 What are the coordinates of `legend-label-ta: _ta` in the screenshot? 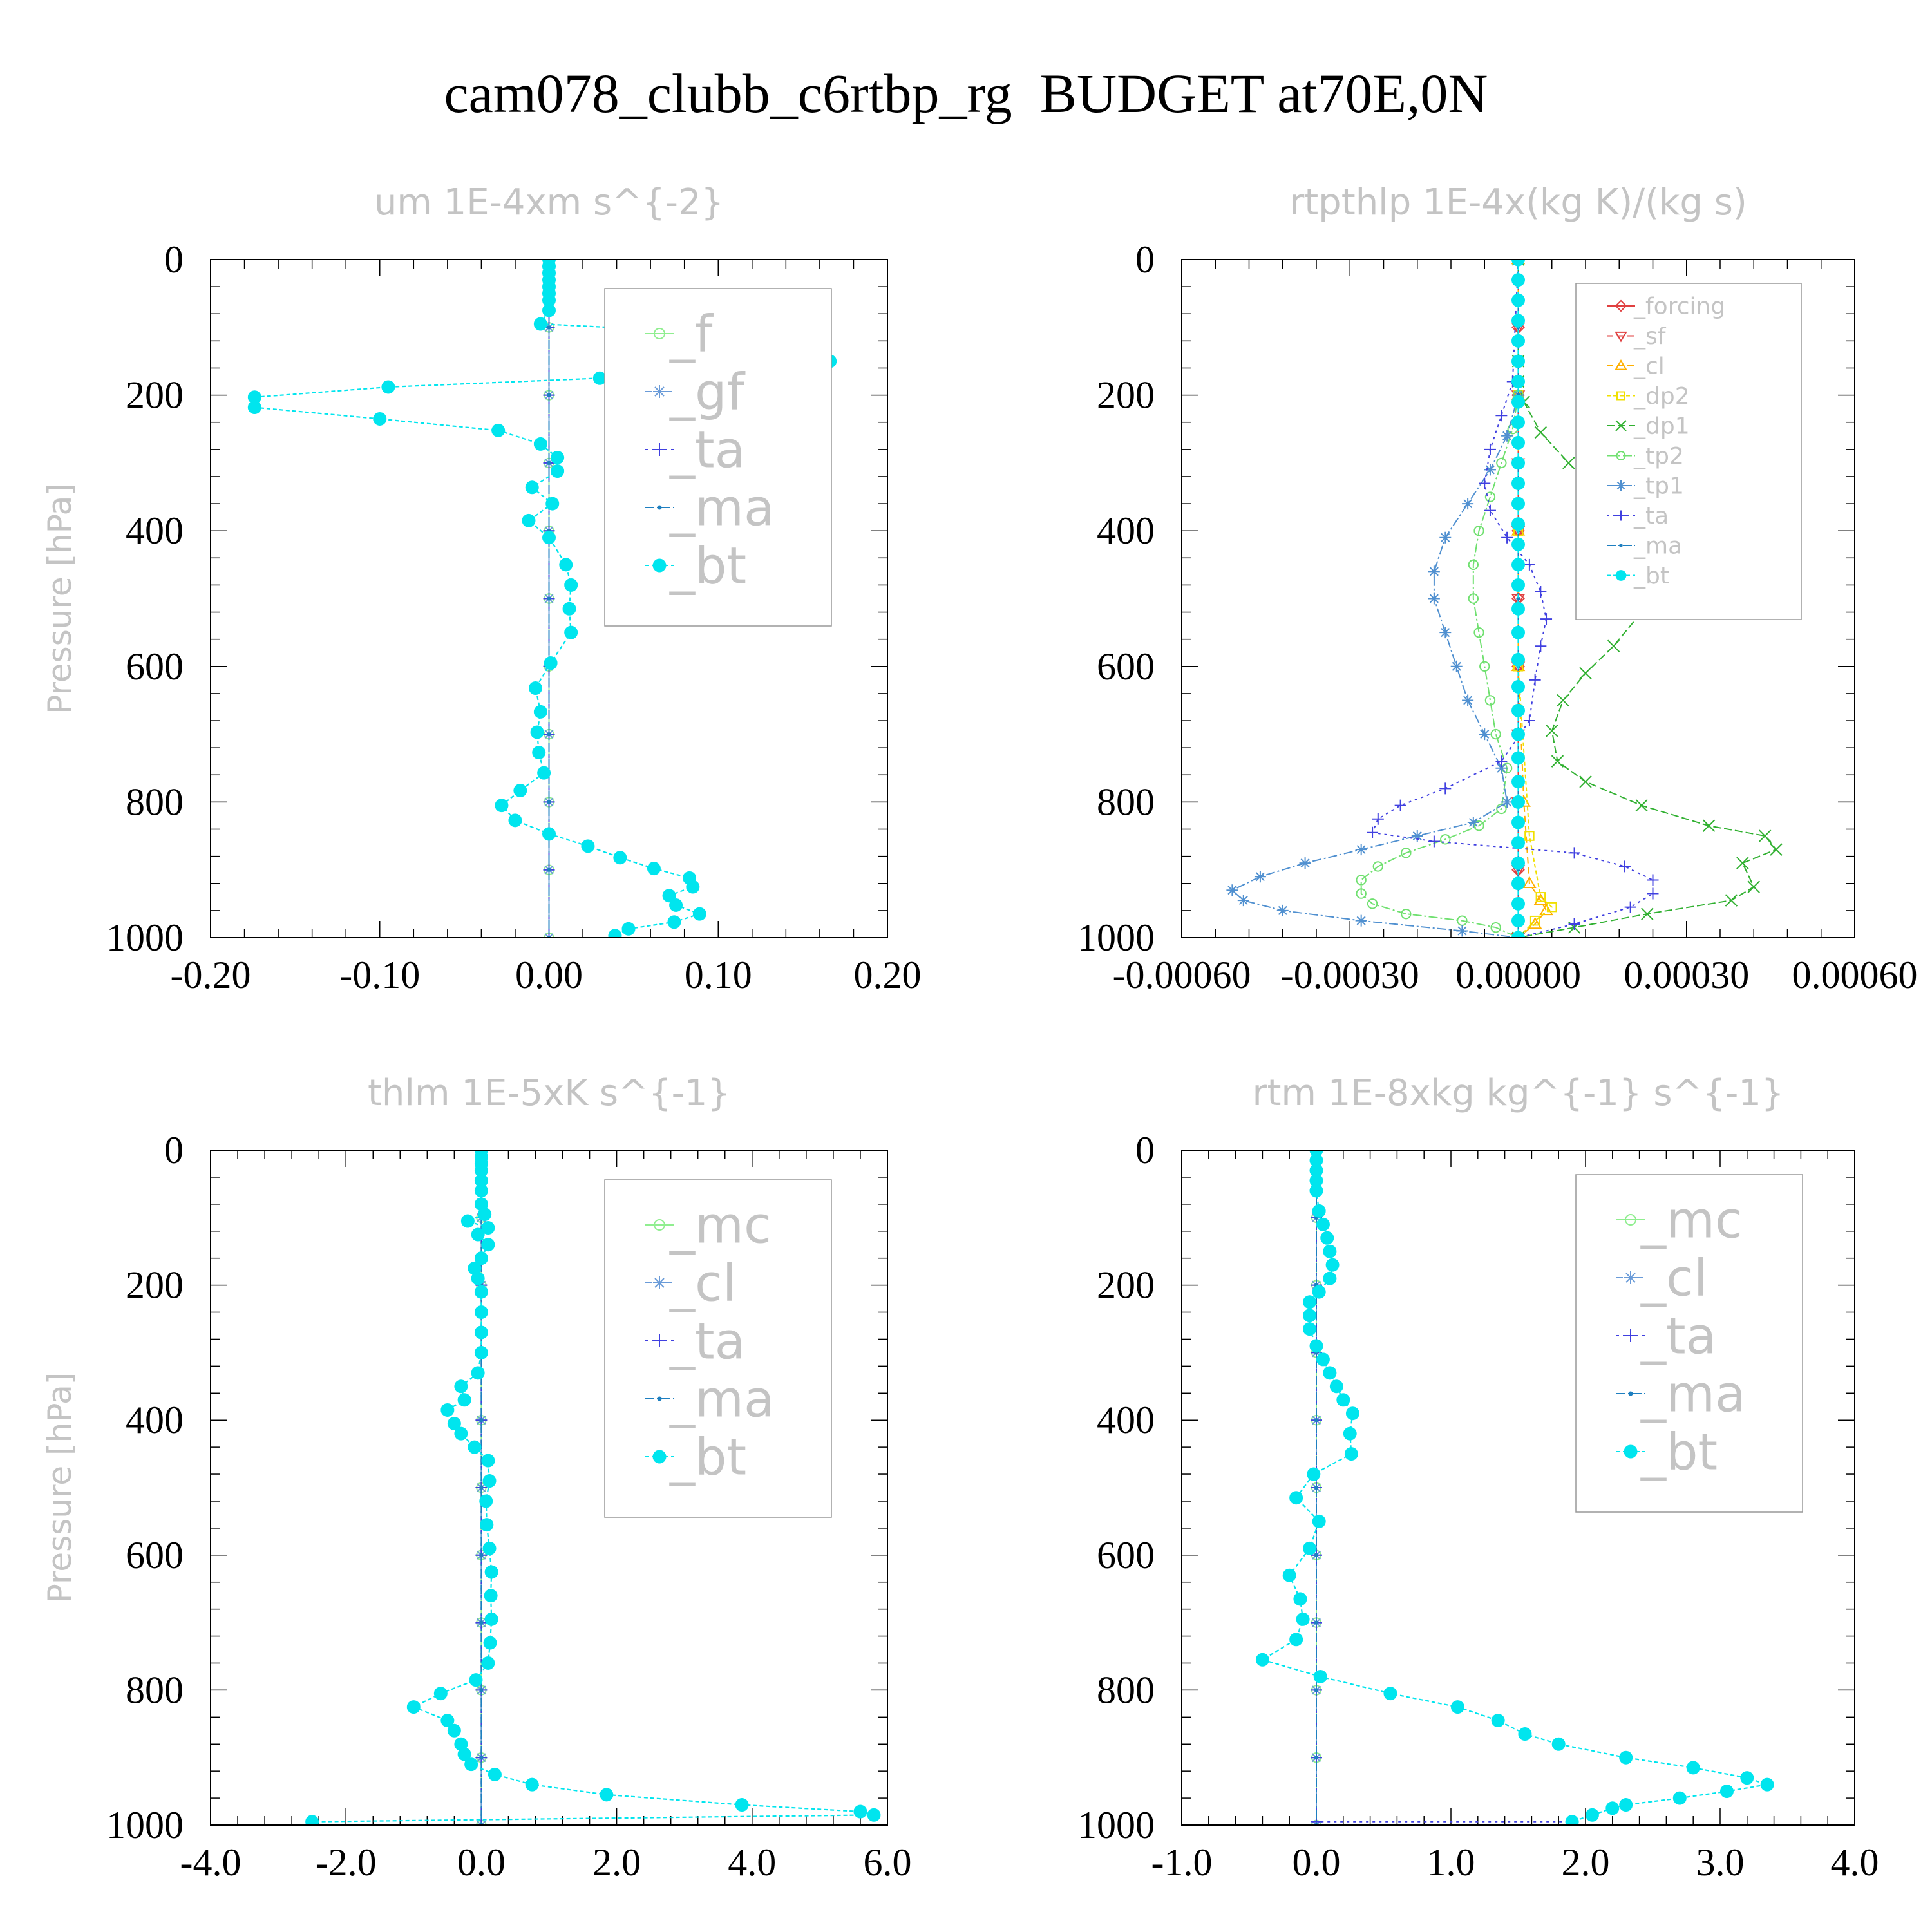 It's located at (1678, 1336).